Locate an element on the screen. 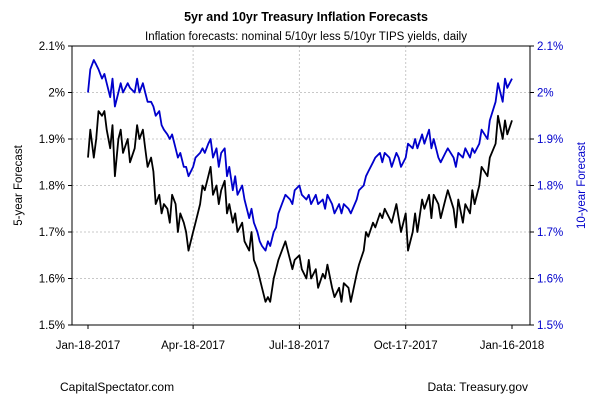  right-tick-label: 1.9% is located at coordinates (550, 140).